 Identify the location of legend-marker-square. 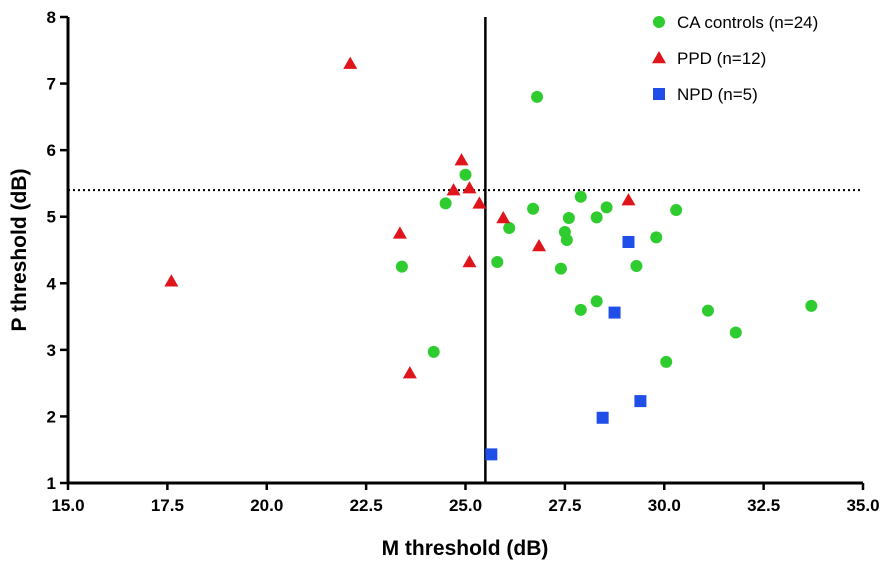
(659, 94).